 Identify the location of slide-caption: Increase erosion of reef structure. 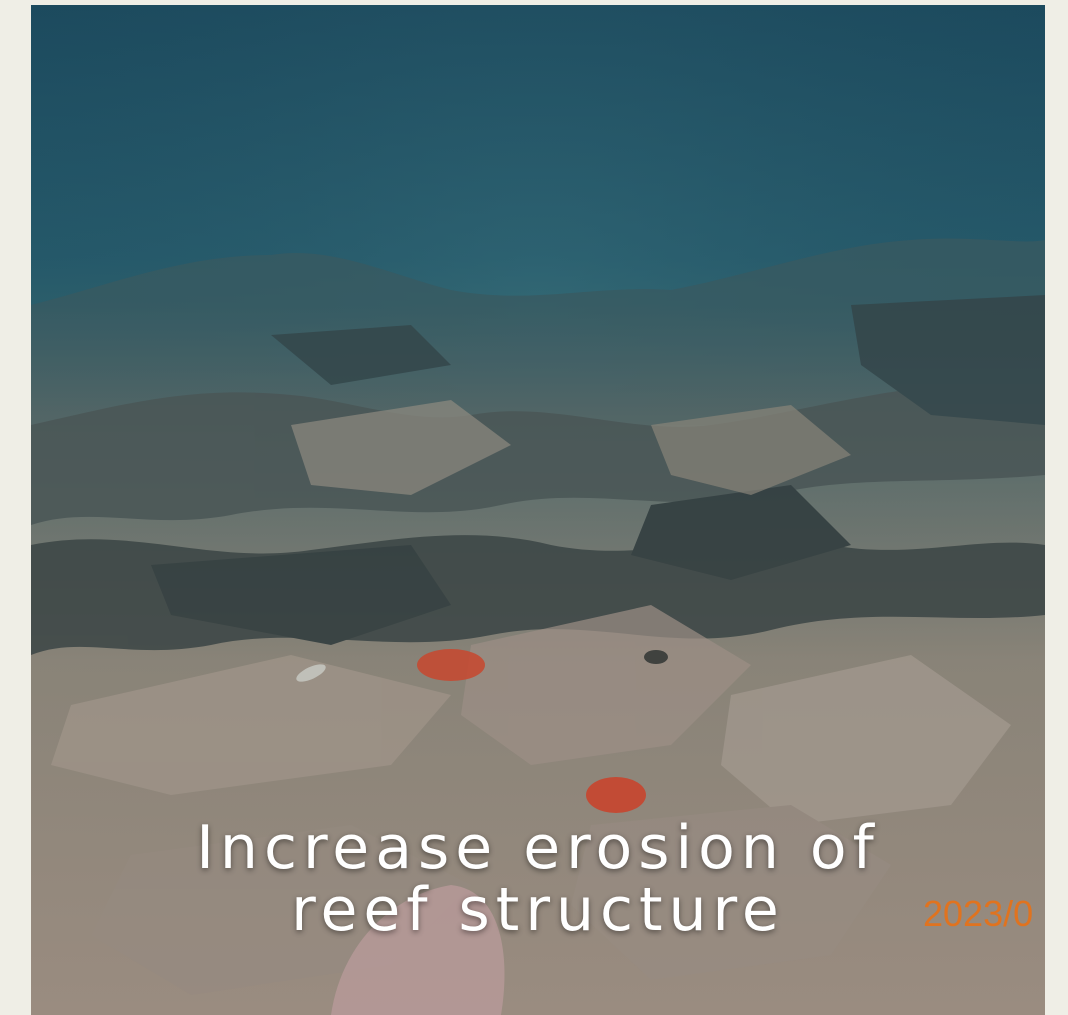
(538, 879).